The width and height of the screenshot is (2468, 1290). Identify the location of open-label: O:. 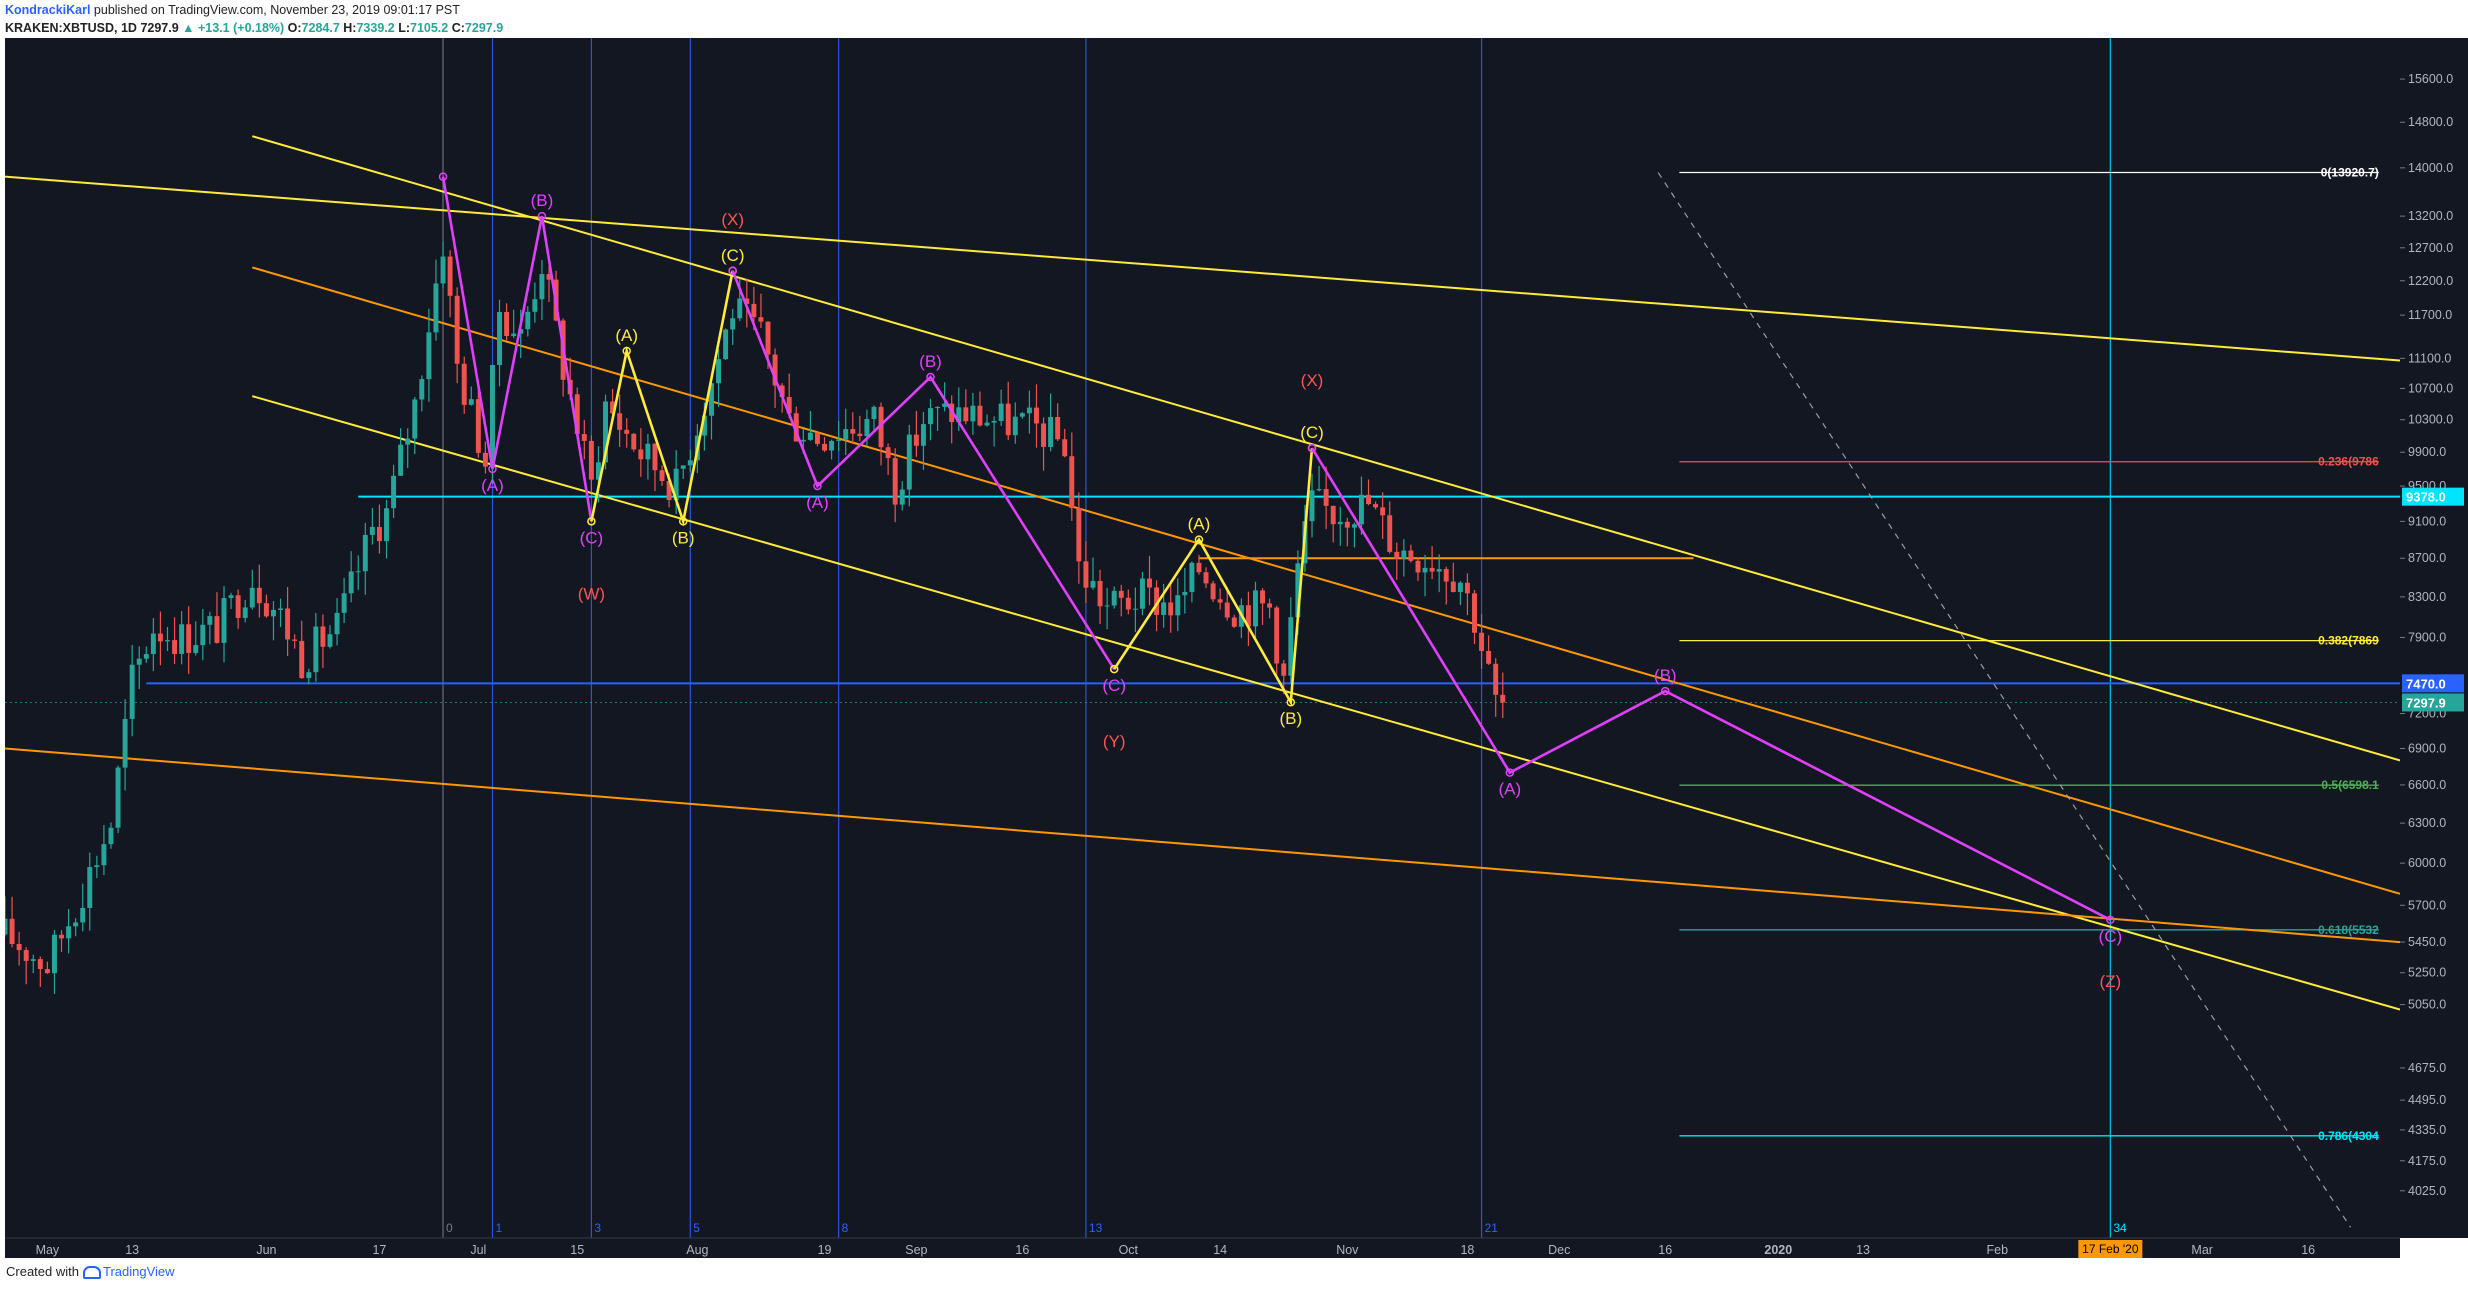
(294, 28).